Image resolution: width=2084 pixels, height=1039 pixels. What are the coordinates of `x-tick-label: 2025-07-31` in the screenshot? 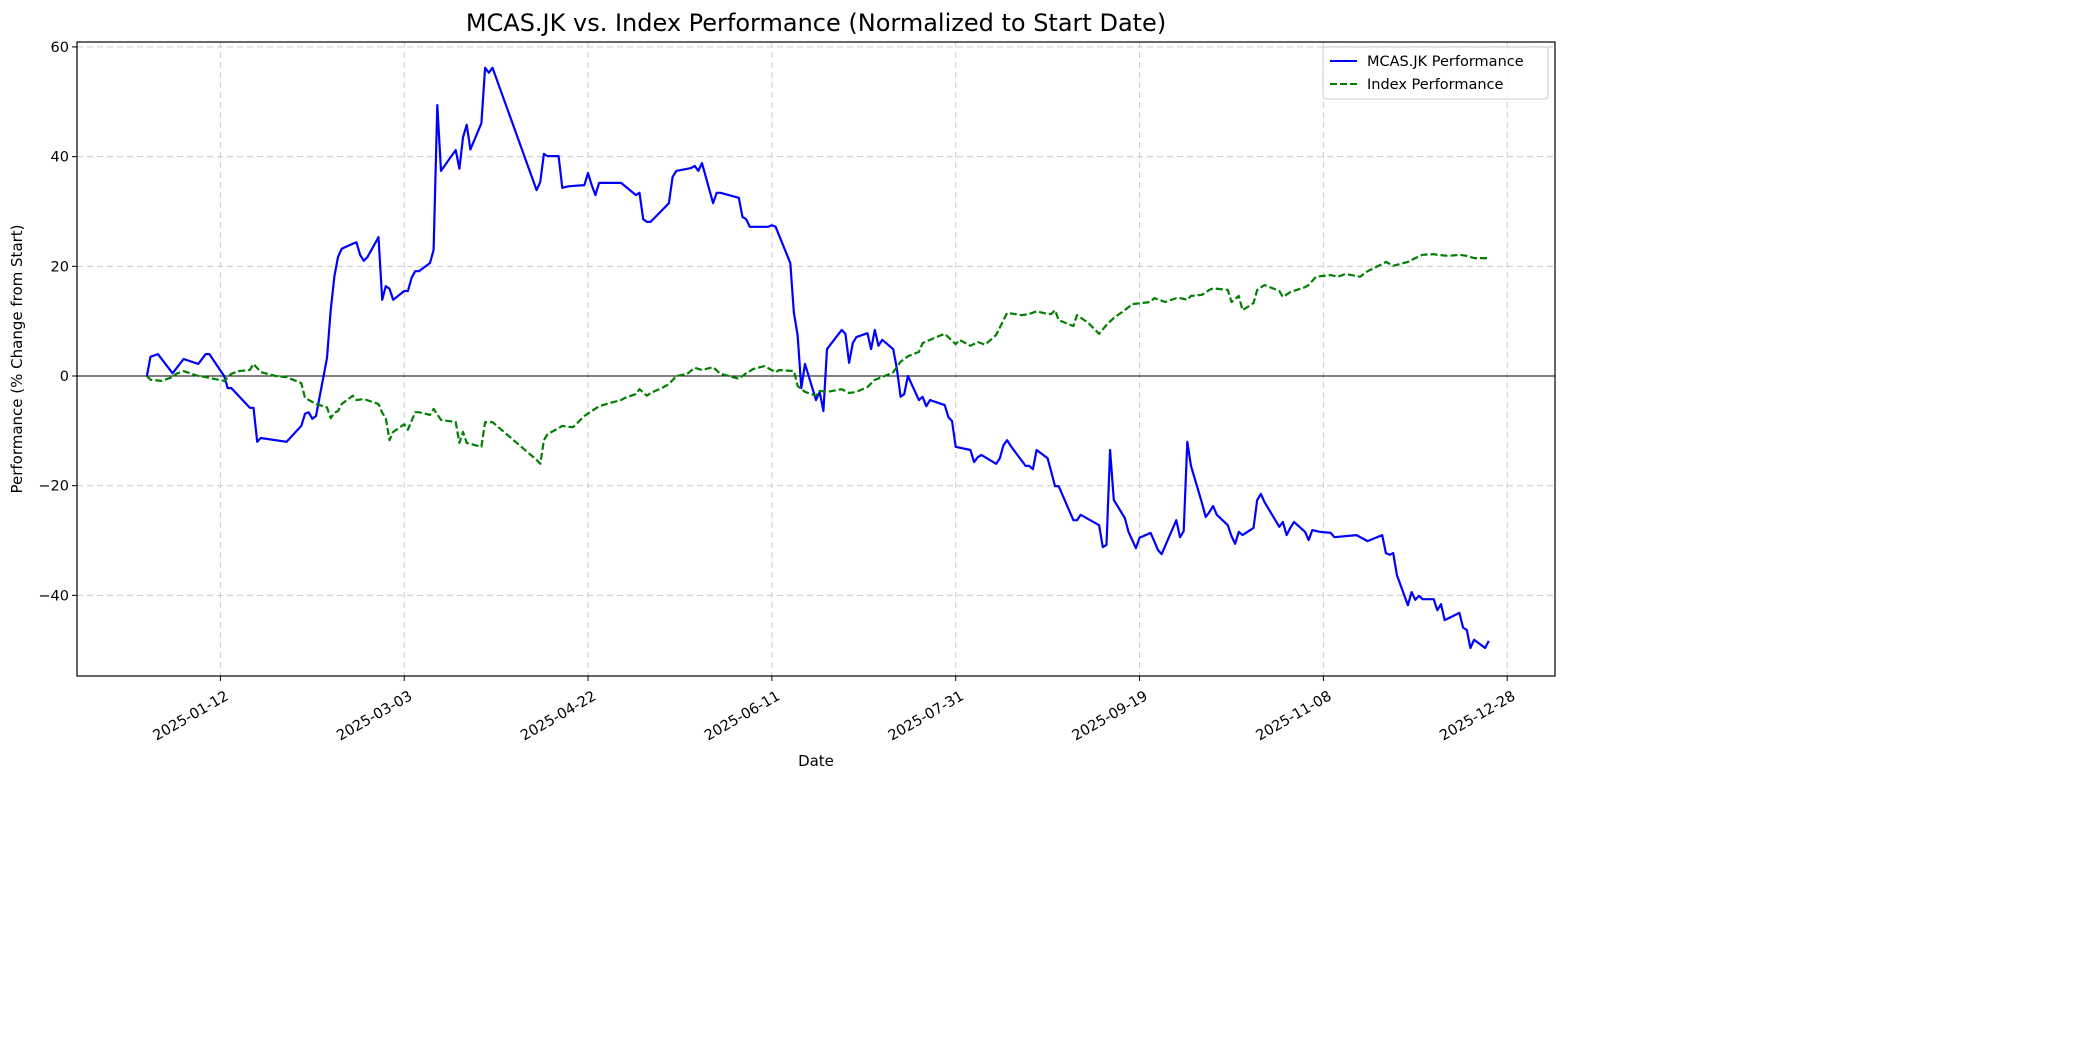 It's located at (926, 716).